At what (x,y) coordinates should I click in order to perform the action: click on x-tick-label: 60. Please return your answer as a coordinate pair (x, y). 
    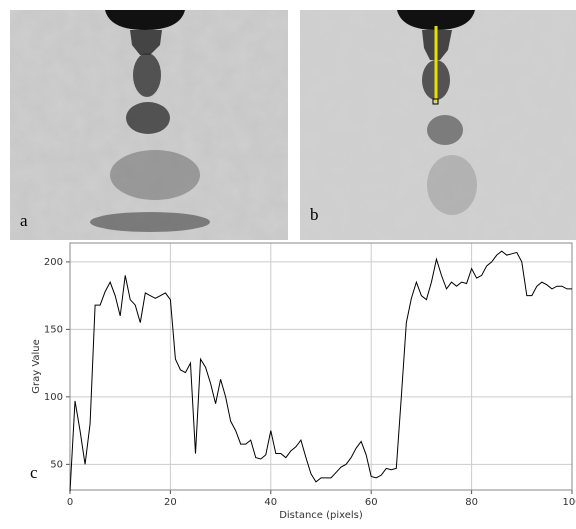
    Looking at the image, I should click on (371, 502).